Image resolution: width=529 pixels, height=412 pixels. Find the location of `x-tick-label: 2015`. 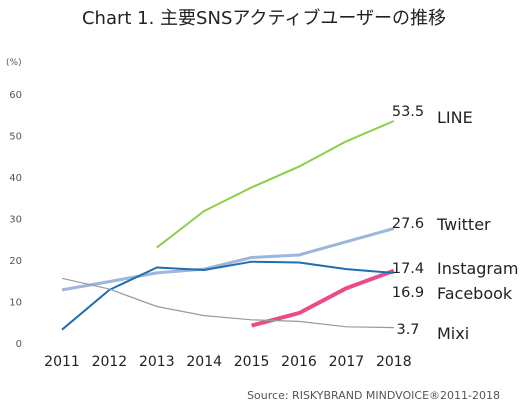

x-tick-label: 2015 is located at coordinates (252, 362).